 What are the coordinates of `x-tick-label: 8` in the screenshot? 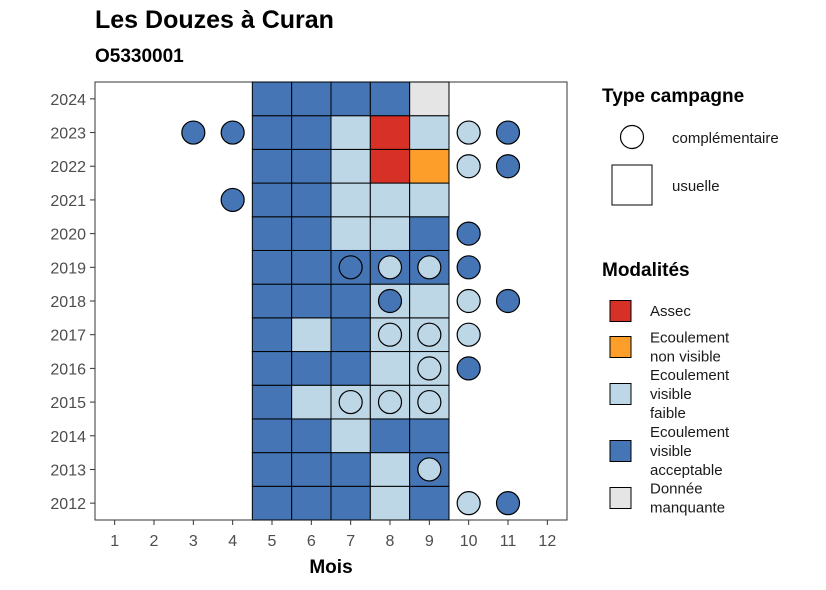 It's located at (390, 541).